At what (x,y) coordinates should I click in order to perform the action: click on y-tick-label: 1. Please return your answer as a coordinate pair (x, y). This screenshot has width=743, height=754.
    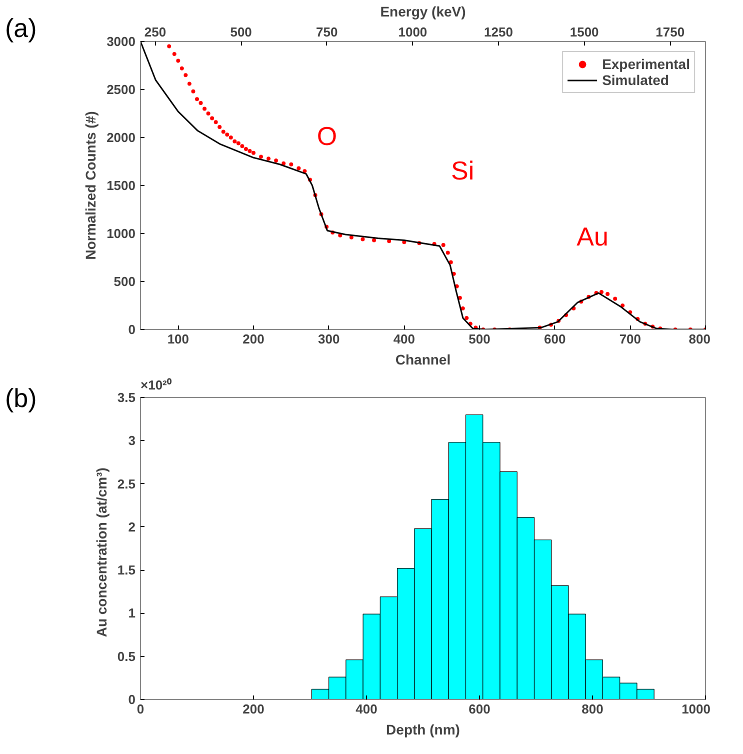
    Looking at the image, I should click on (132, 613).